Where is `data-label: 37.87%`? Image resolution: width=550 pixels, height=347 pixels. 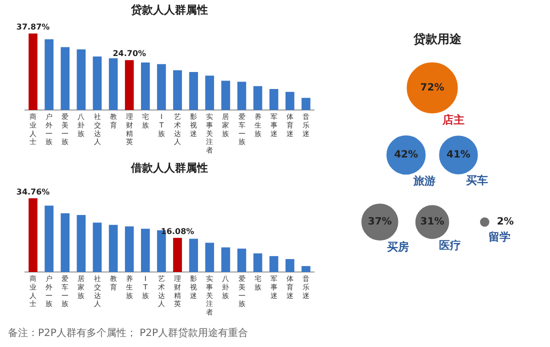 data-label: 37.87% is located at coordinates (33, 27).